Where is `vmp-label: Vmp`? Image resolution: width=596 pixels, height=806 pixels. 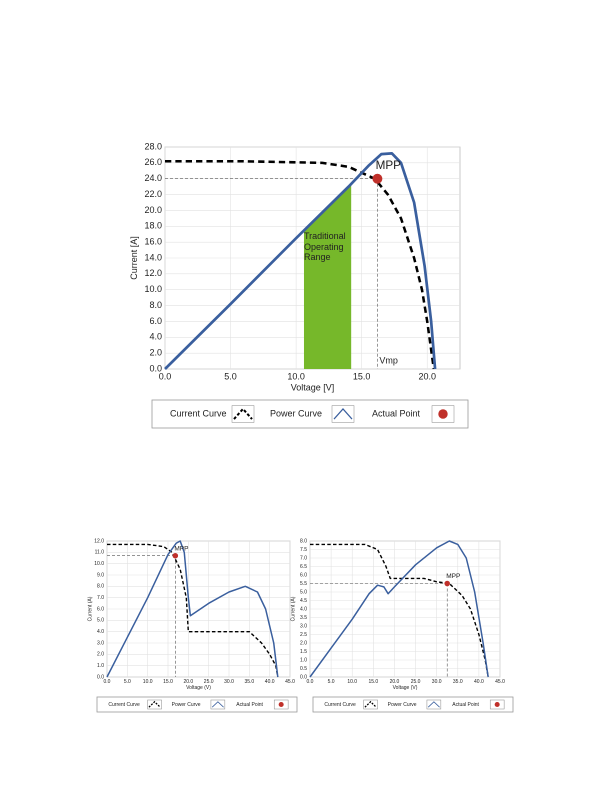 vmp-label: Vmp is located at coordinates (388, 360).